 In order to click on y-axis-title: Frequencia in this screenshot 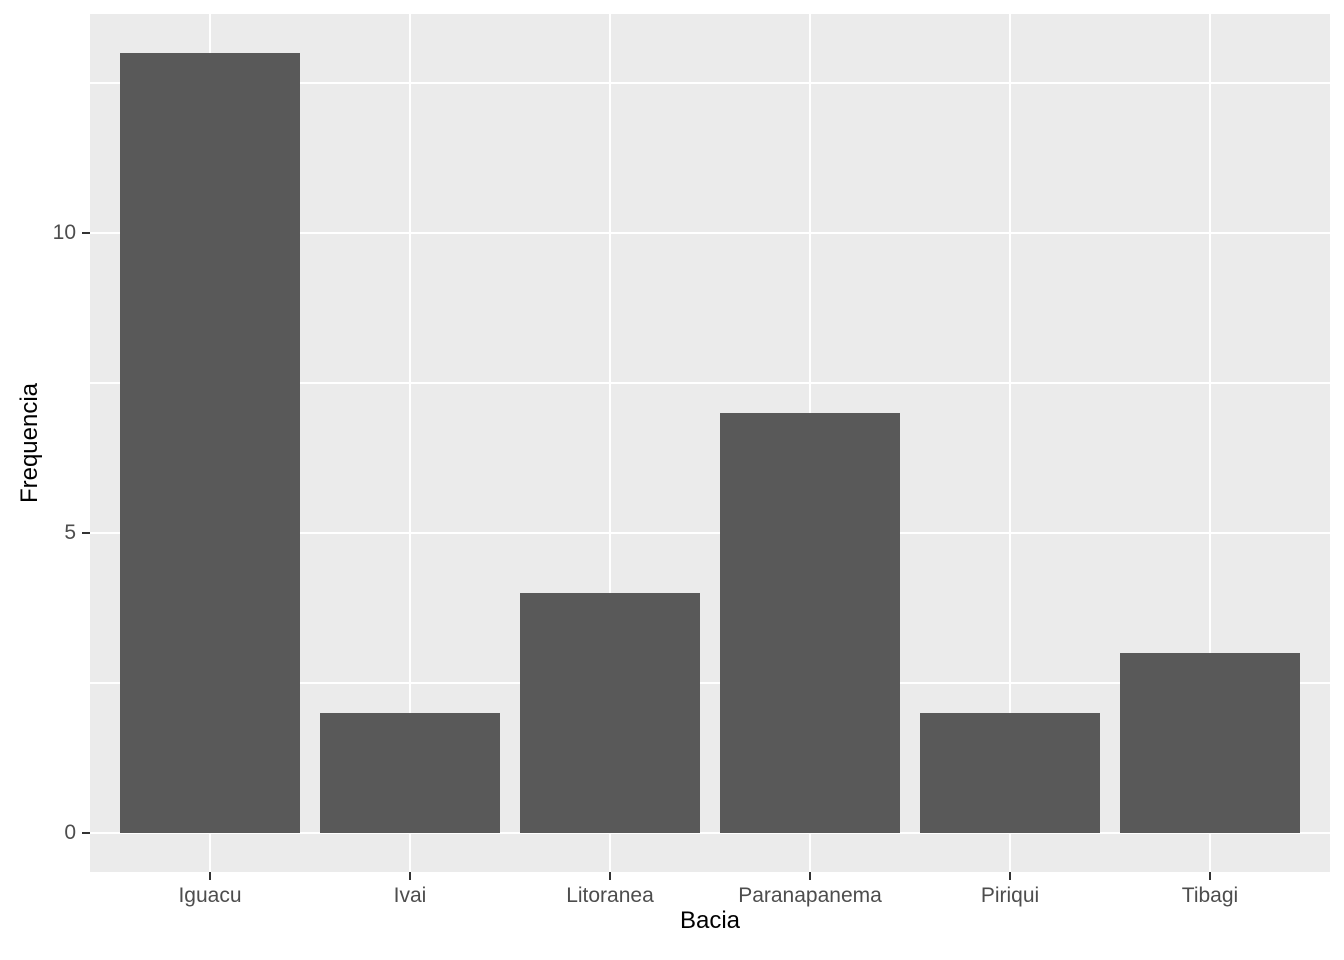, I will do `click(29, 443)`.